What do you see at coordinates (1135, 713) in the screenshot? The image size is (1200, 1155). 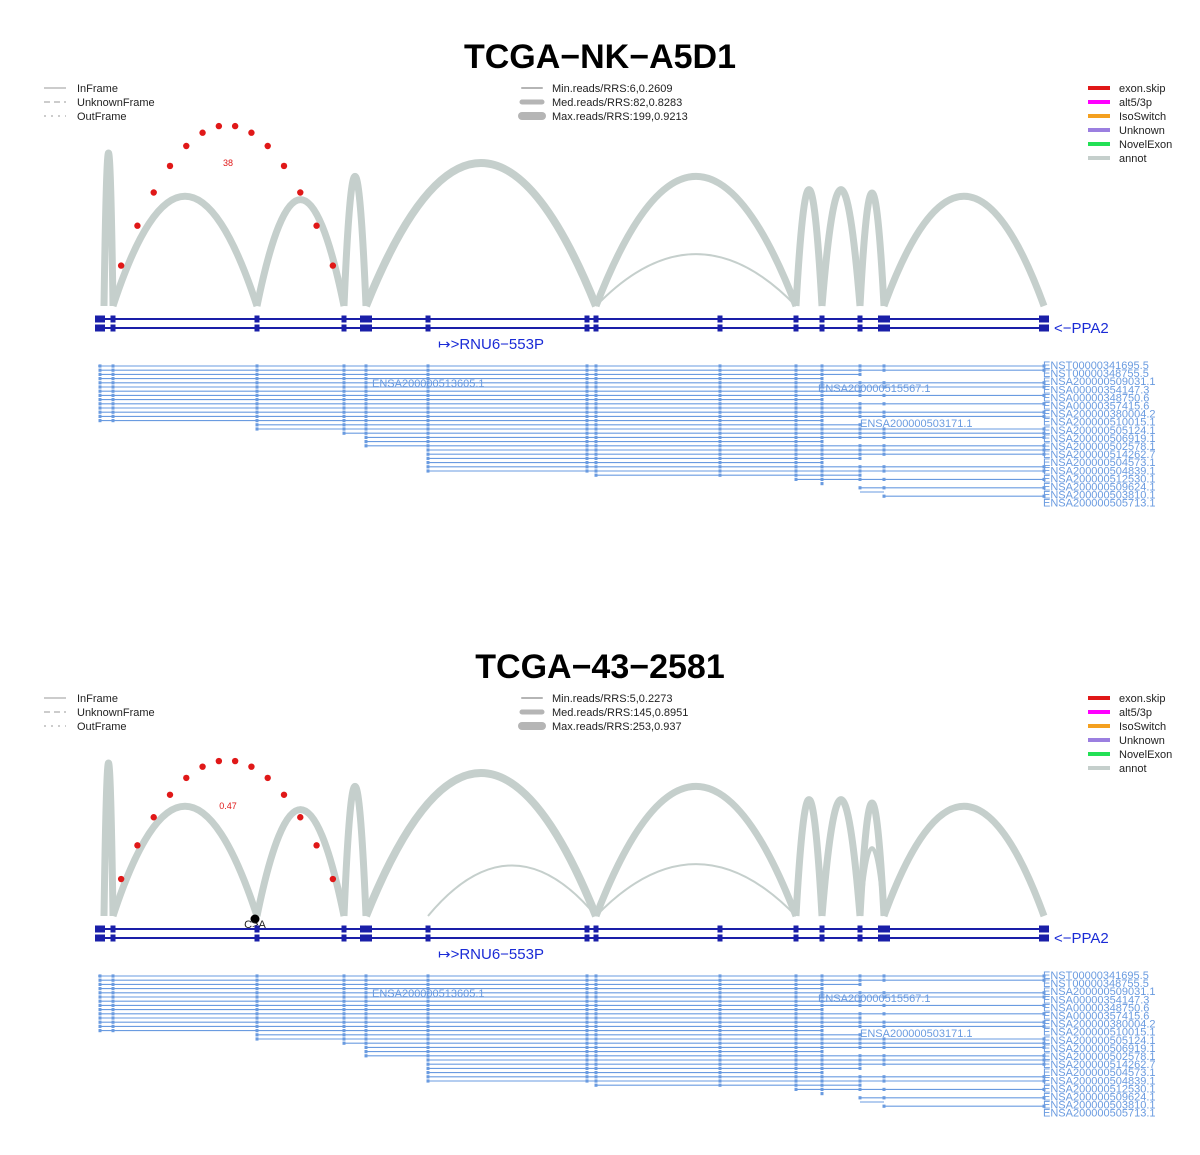 I see `event-legend-label: alt5/3p` at bounding box center [1135, 713].